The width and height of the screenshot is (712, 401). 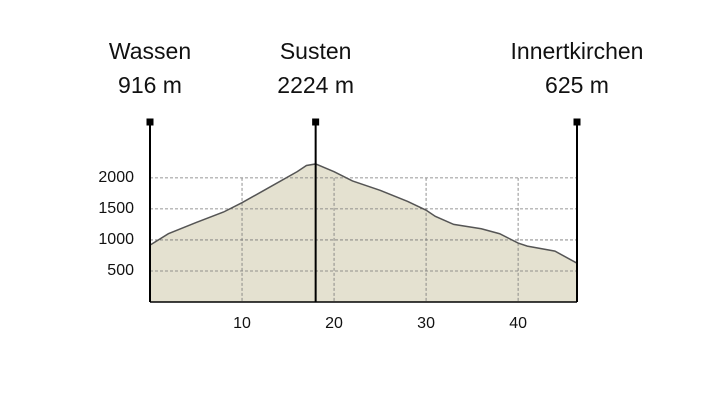 What do you see at coordinates (116, 208) in the screenshot?
I see `y-tick-label: 1500` at bounding box center [116, 208].